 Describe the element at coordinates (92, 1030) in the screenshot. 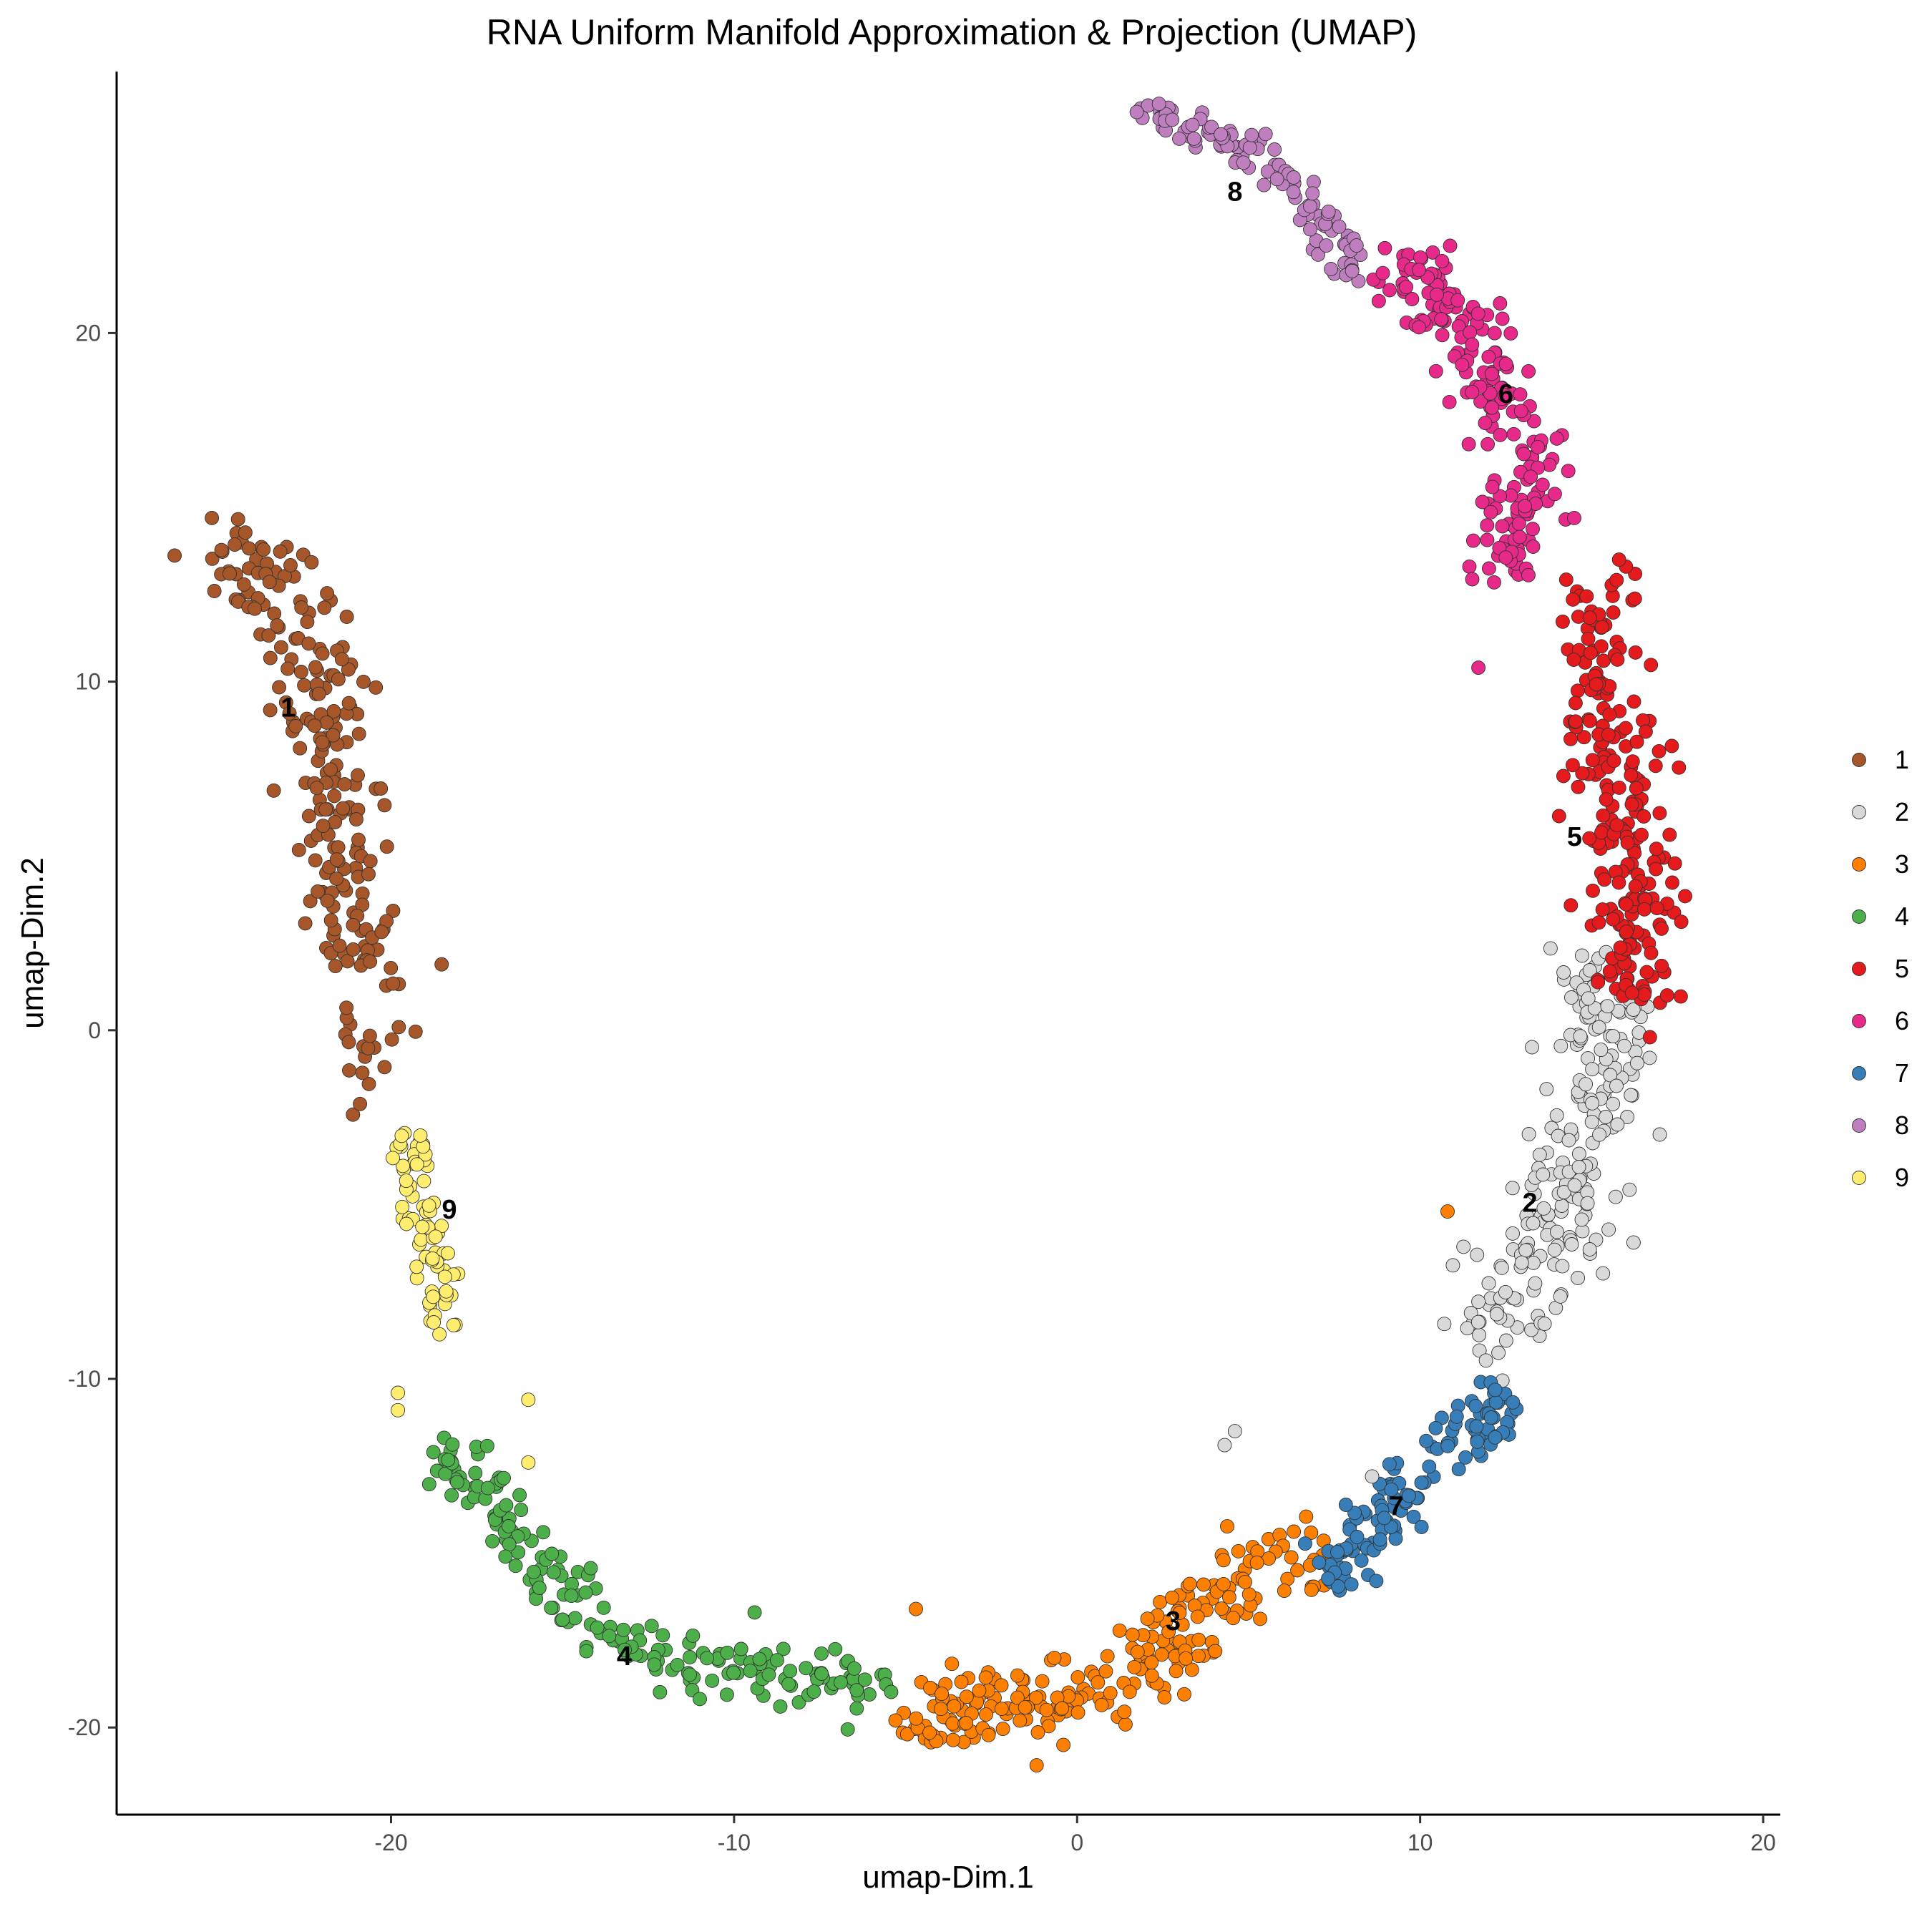

I see `y-ticks-layer: -20 -10 0 10 20` at that location.